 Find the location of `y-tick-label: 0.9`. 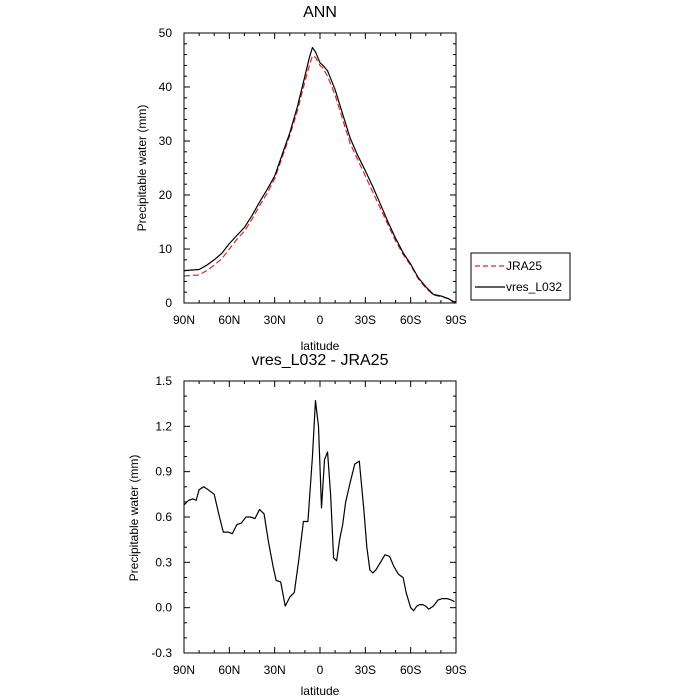

y-tick-label: 0.9 is located at coordinates (163, 472).